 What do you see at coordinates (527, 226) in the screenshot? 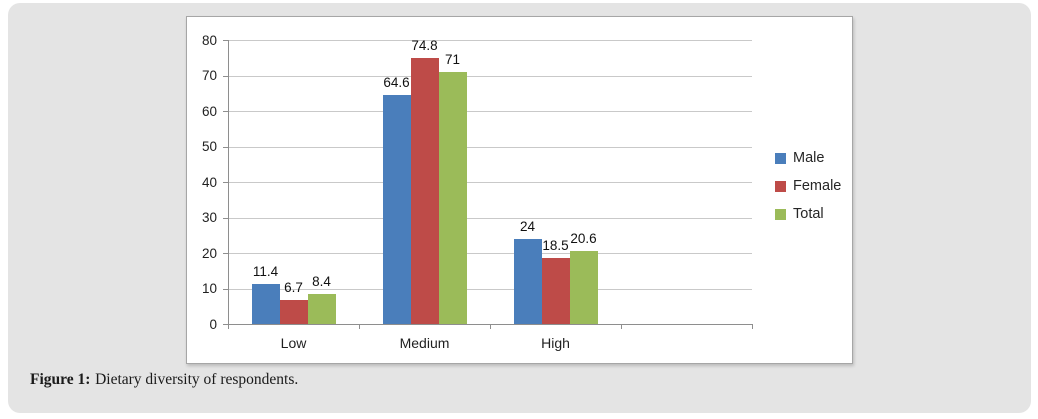
I see `bar-data-label: 24` at bounding box center [527, 226].